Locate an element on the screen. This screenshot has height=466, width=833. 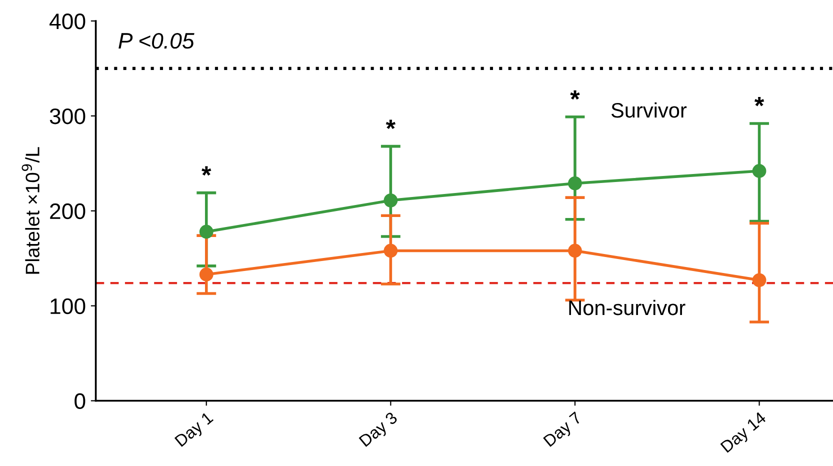
y-tick-label: 0 is located at coordinates (80, 401).